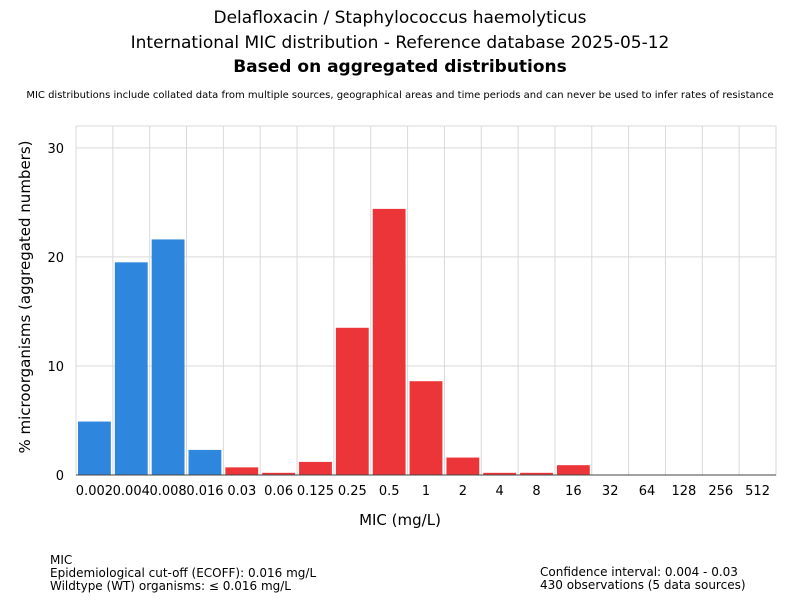 The image size is (800, 600). I want to click on x-tick-label: 256, so click(720, 491).